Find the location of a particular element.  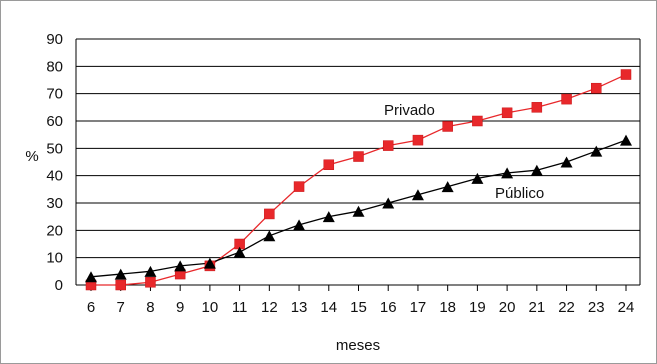

y-tick-label: 80 is located at coordinates (54, 66).